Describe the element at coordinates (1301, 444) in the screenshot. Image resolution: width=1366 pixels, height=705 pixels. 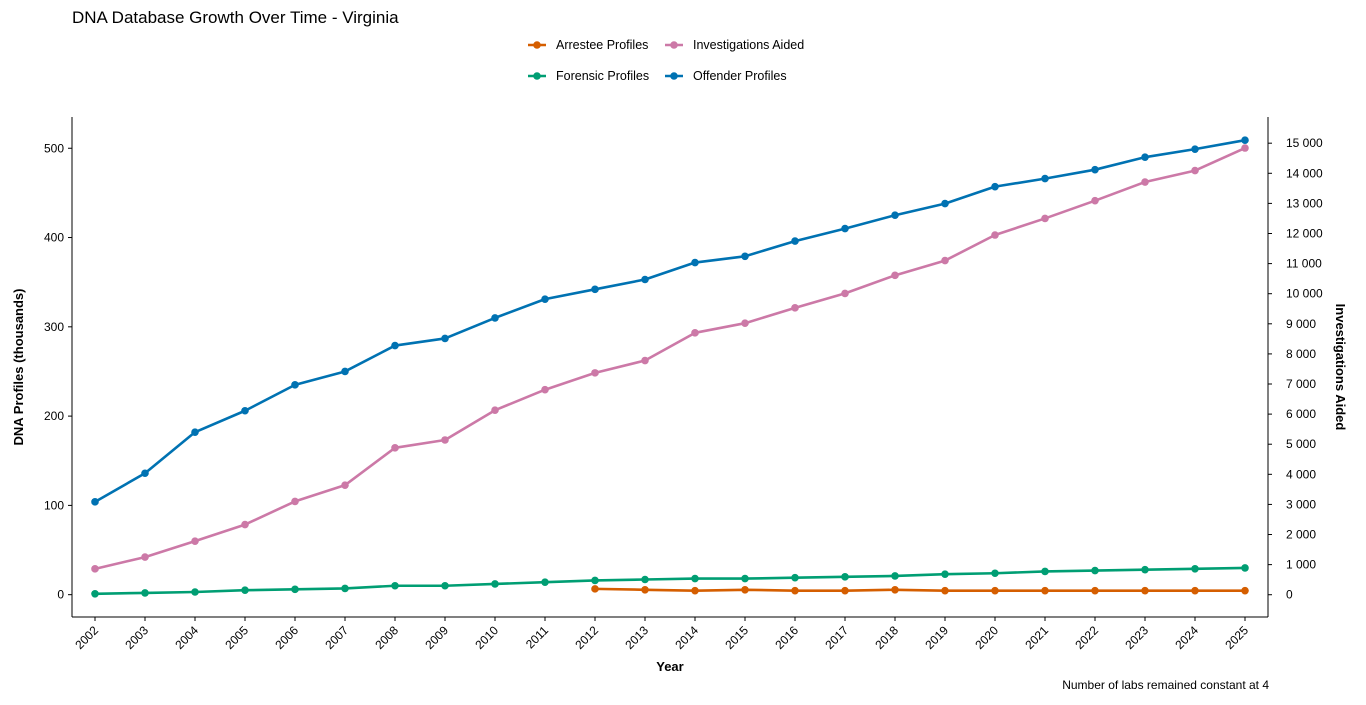
I see `y2-tick-label: 5 000` at that location.